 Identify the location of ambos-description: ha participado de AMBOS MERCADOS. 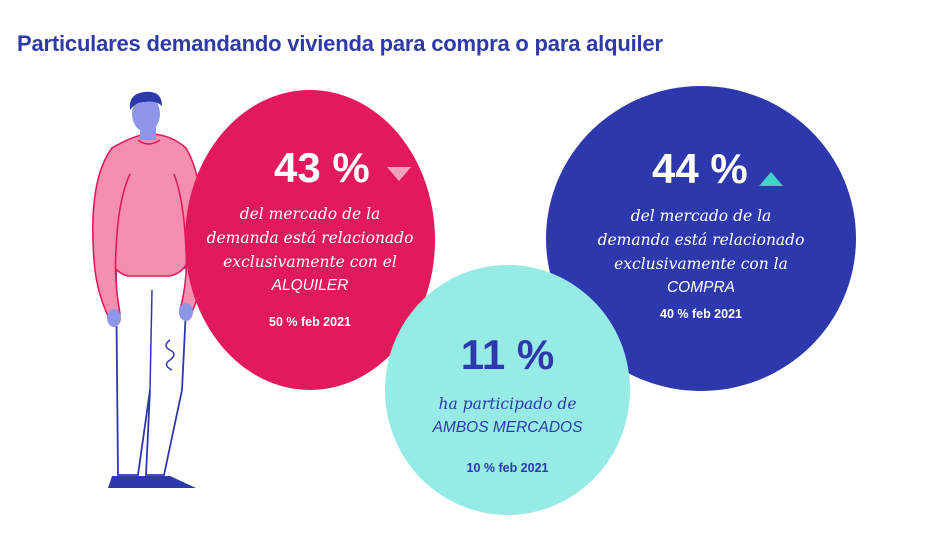
(507, 416).